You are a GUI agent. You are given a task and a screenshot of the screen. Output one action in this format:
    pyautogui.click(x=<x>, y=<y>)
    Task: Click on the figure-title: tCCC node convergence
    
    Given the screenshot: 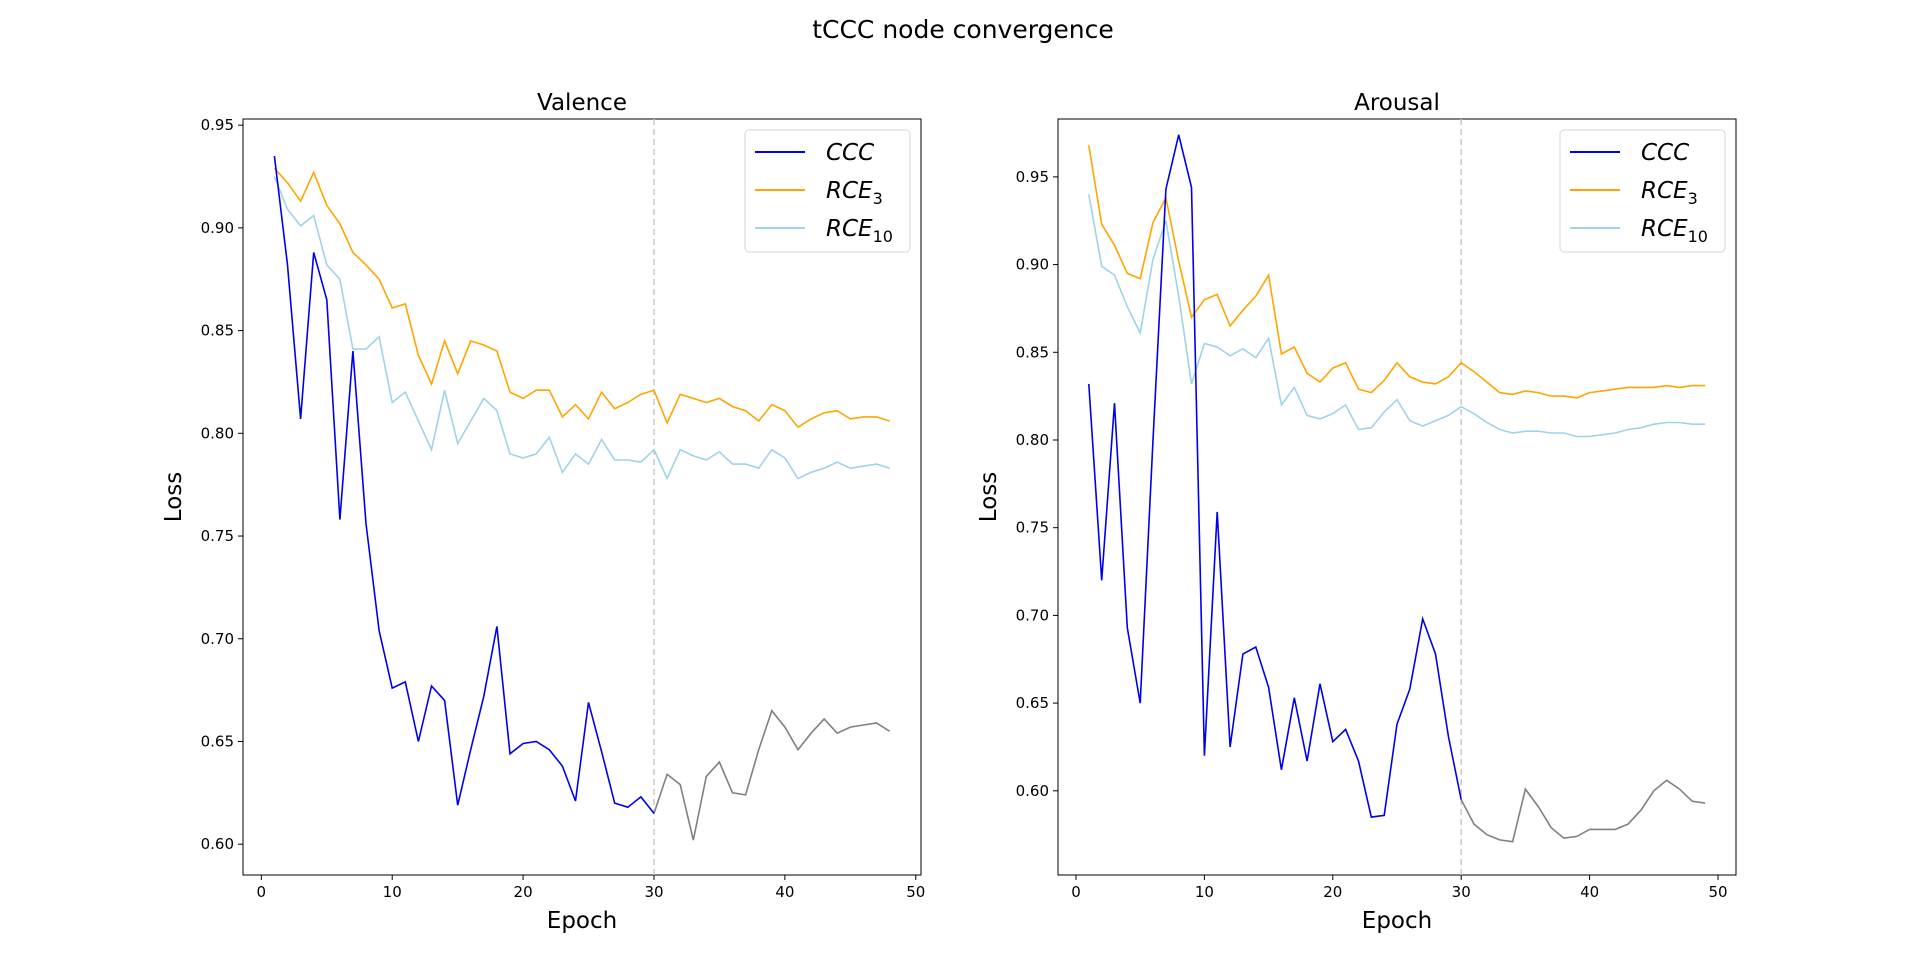 What is the action you would take?
    pyautogui.click(x=963, y=29)
    